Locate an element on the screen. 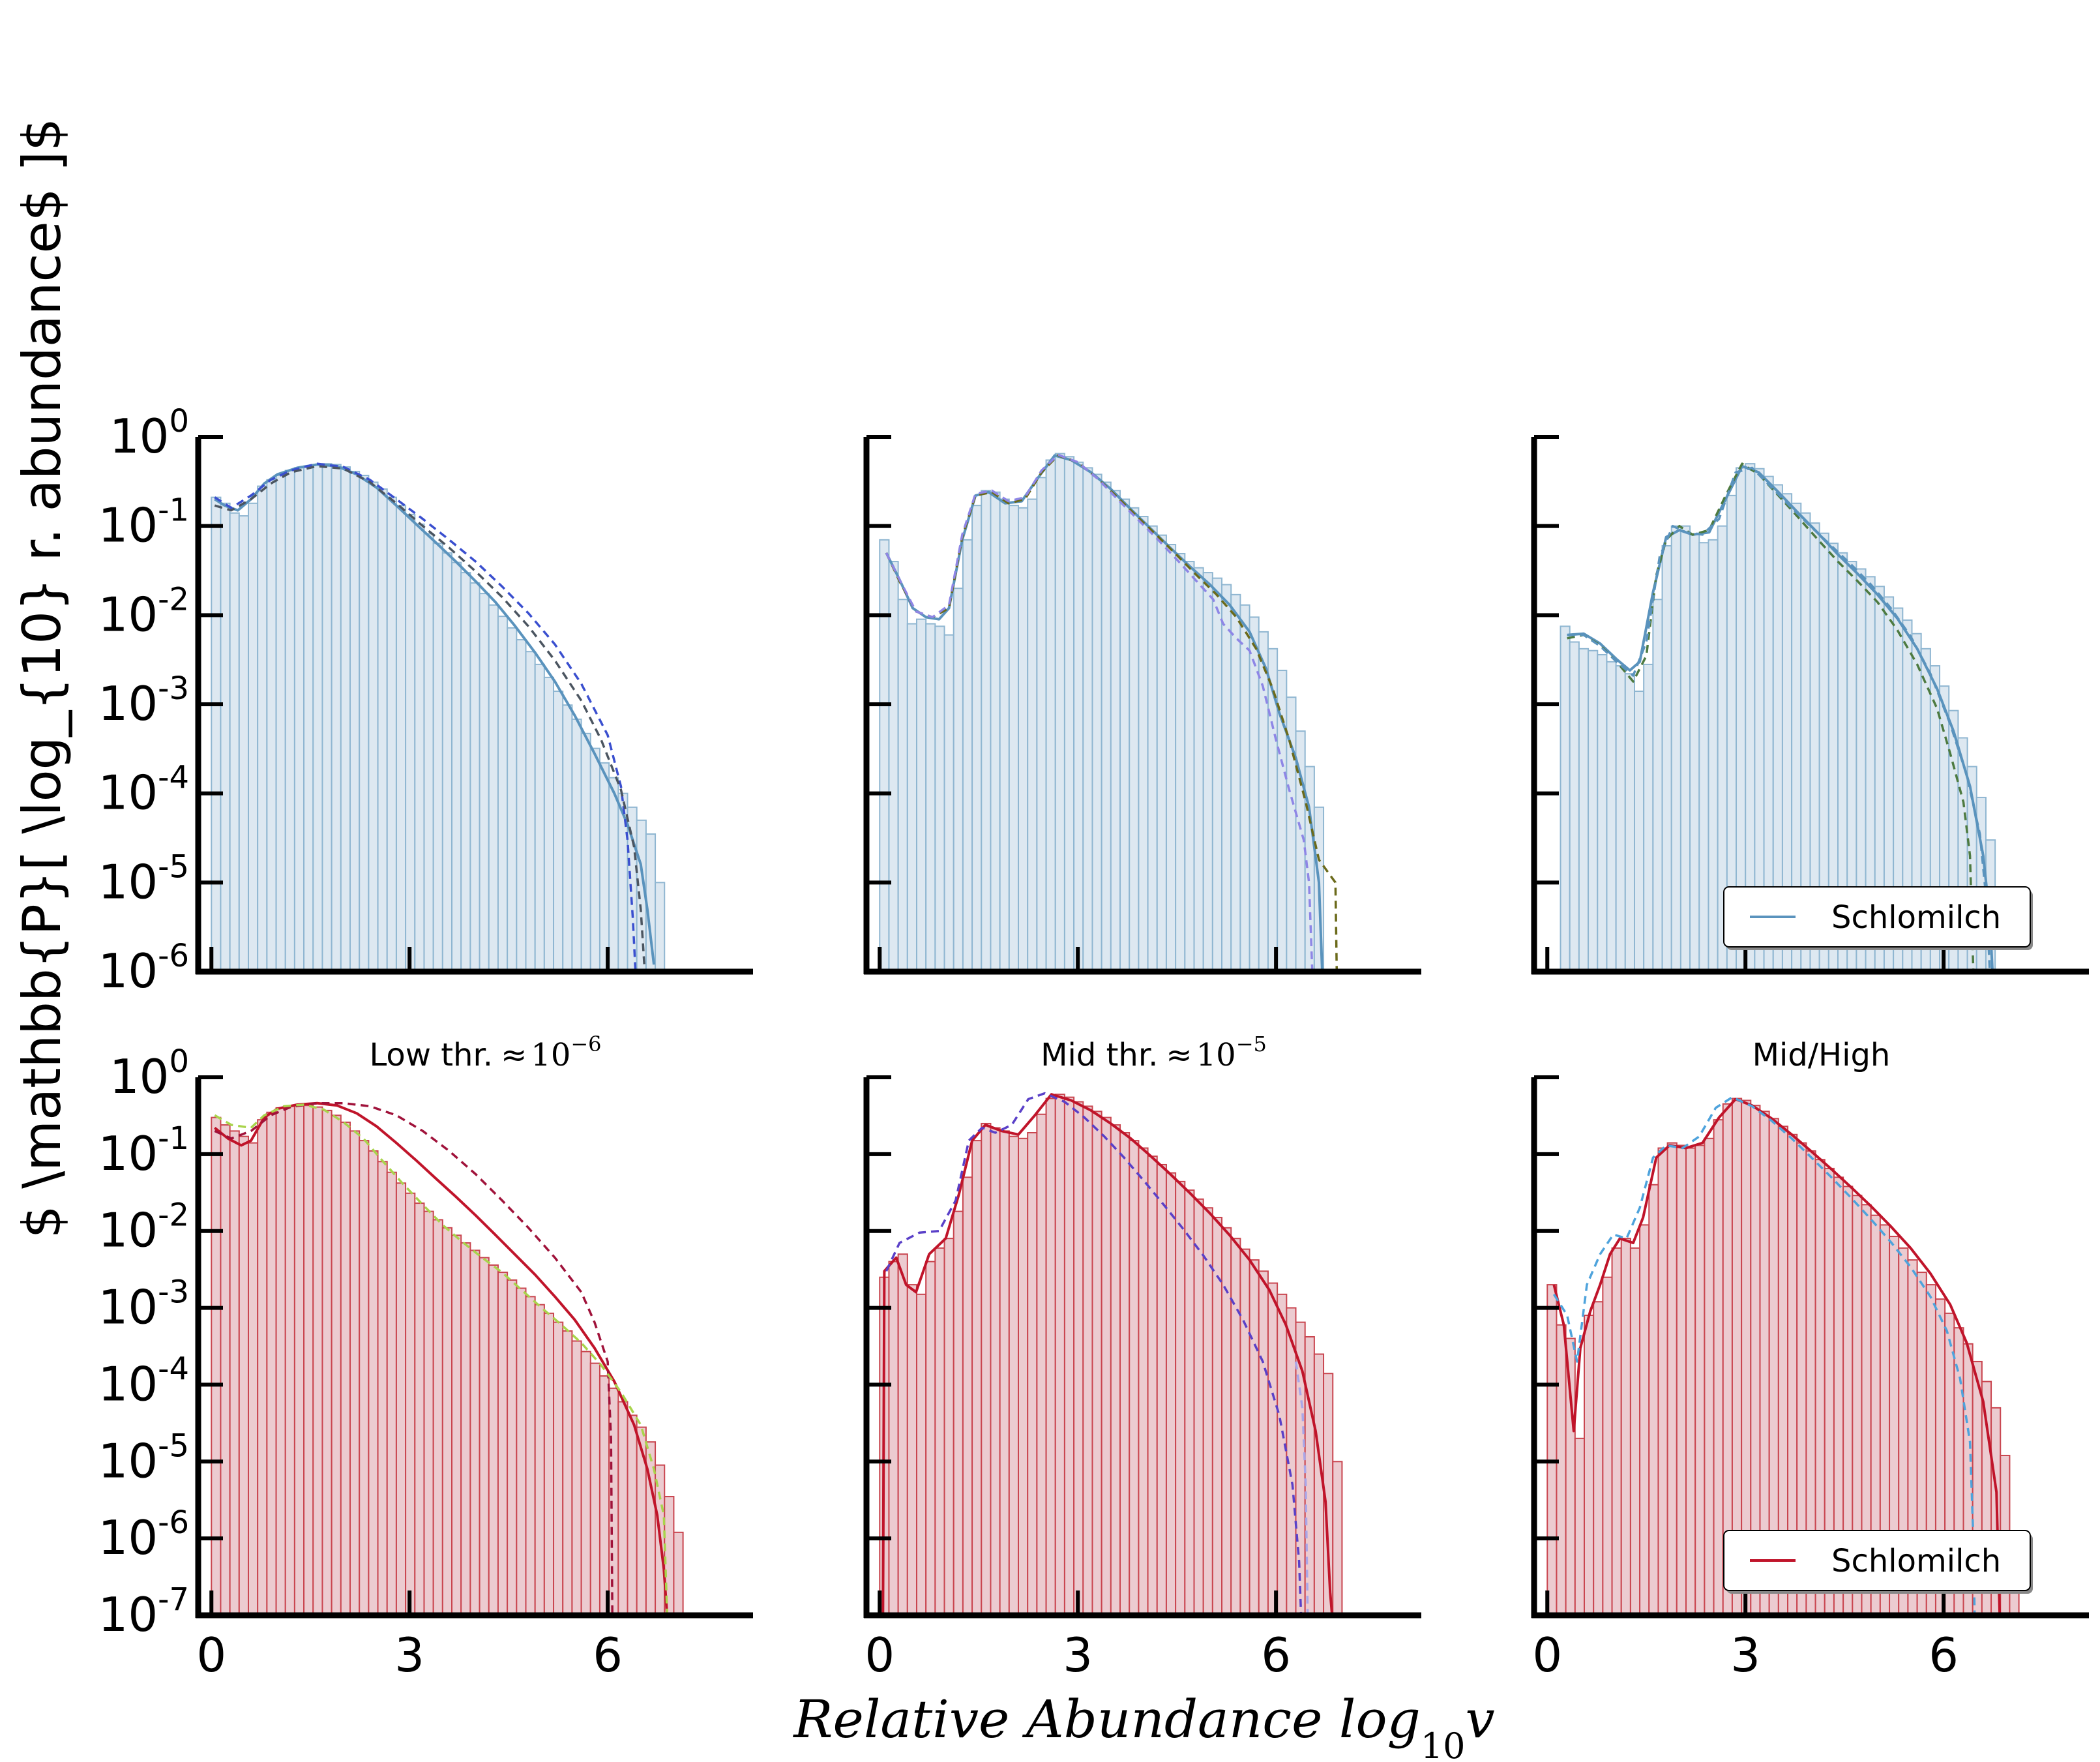 The image size is (2100, 1762). panel-title-text: Mid thr. is located at coordinates (1099, 1055).